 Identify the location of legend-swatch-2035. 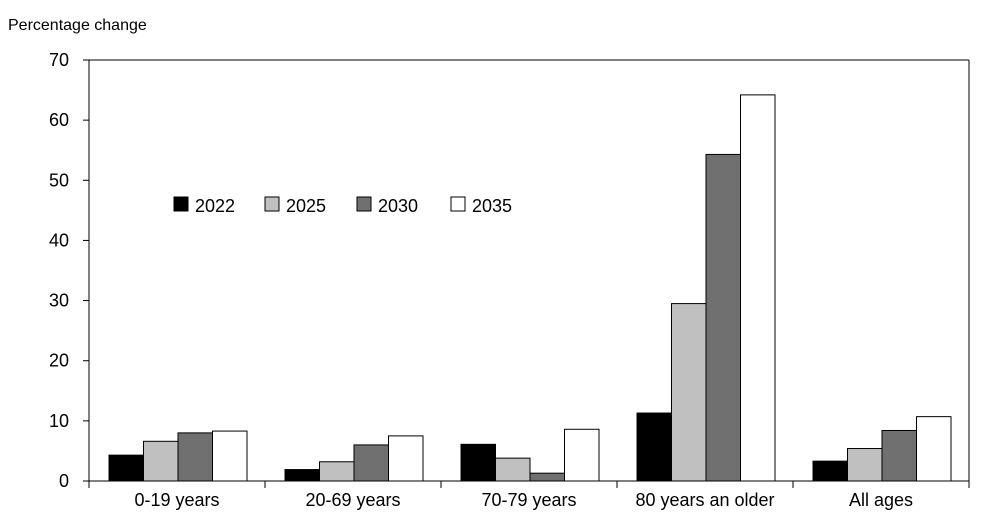
(458, 204).